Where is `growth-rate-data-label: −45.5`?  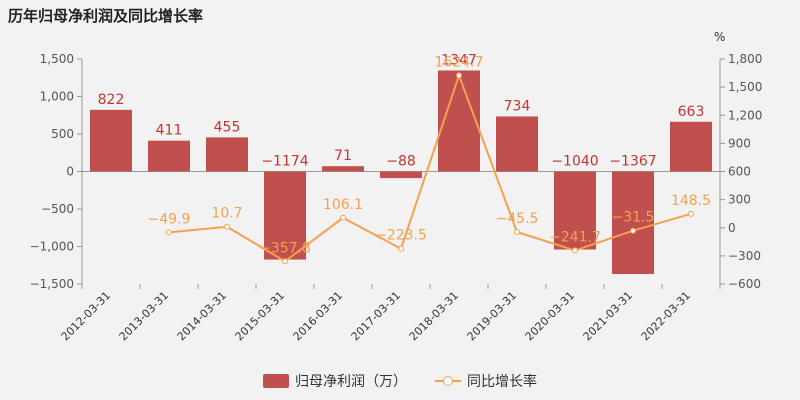
growth-rate-data-label: −45.5 is located at coordinates (517, 219).